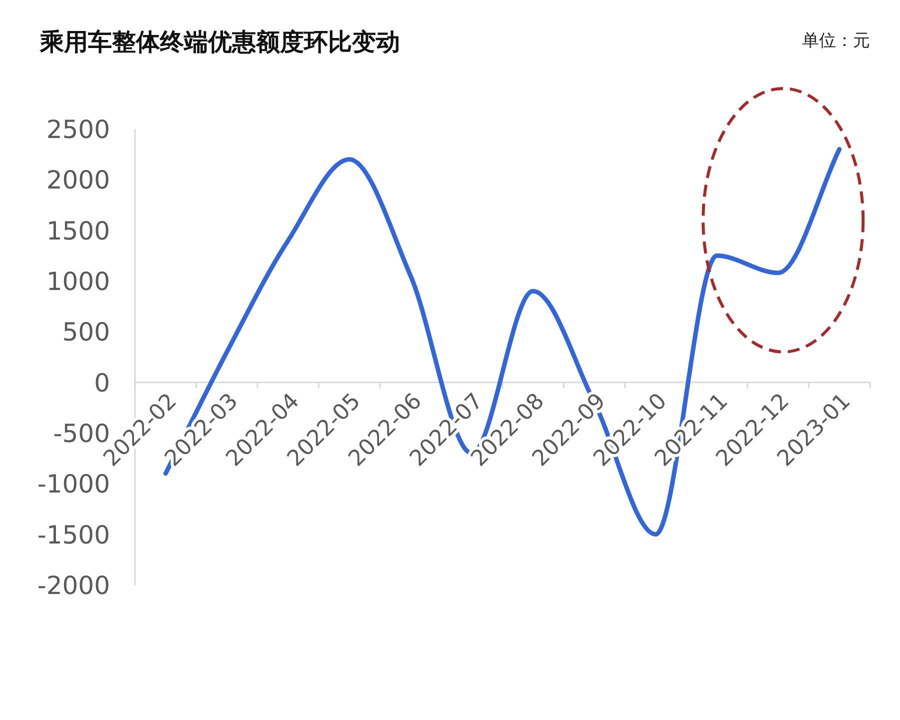 The image size is (900, 720). What do you see at coordinates (836, 41) in the screenshot?
I see `text: 单位：元` at bounding box center [836, 41].